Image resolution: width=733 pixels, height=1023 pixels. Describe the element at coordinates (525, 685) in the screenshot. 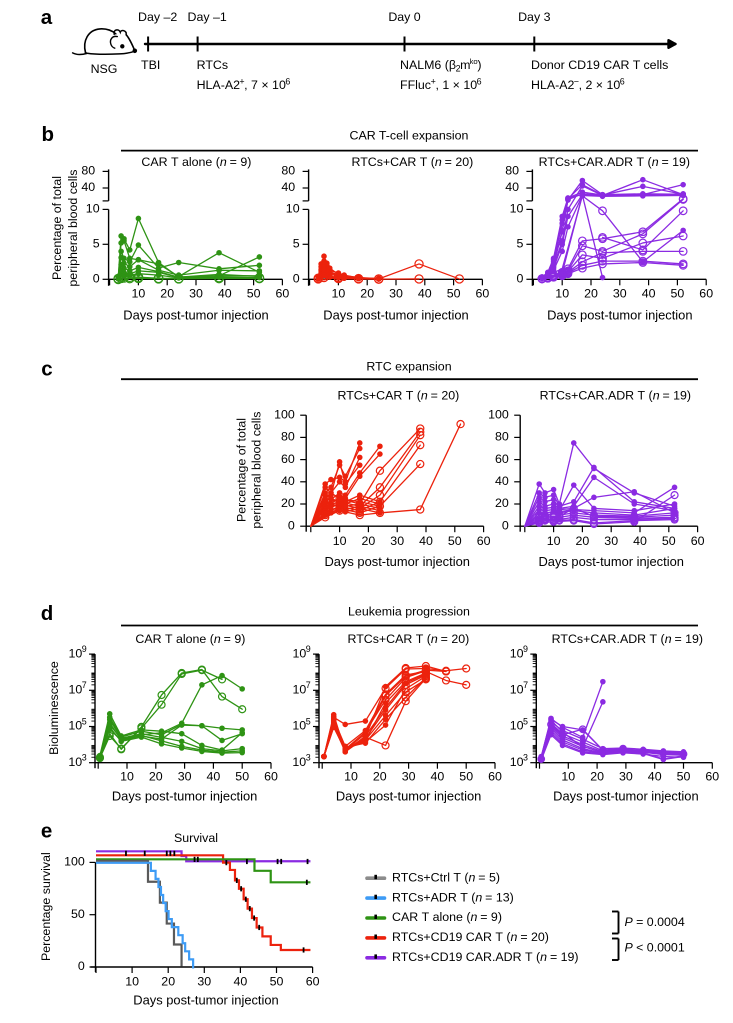

I see `svg-text: 7` at that location.